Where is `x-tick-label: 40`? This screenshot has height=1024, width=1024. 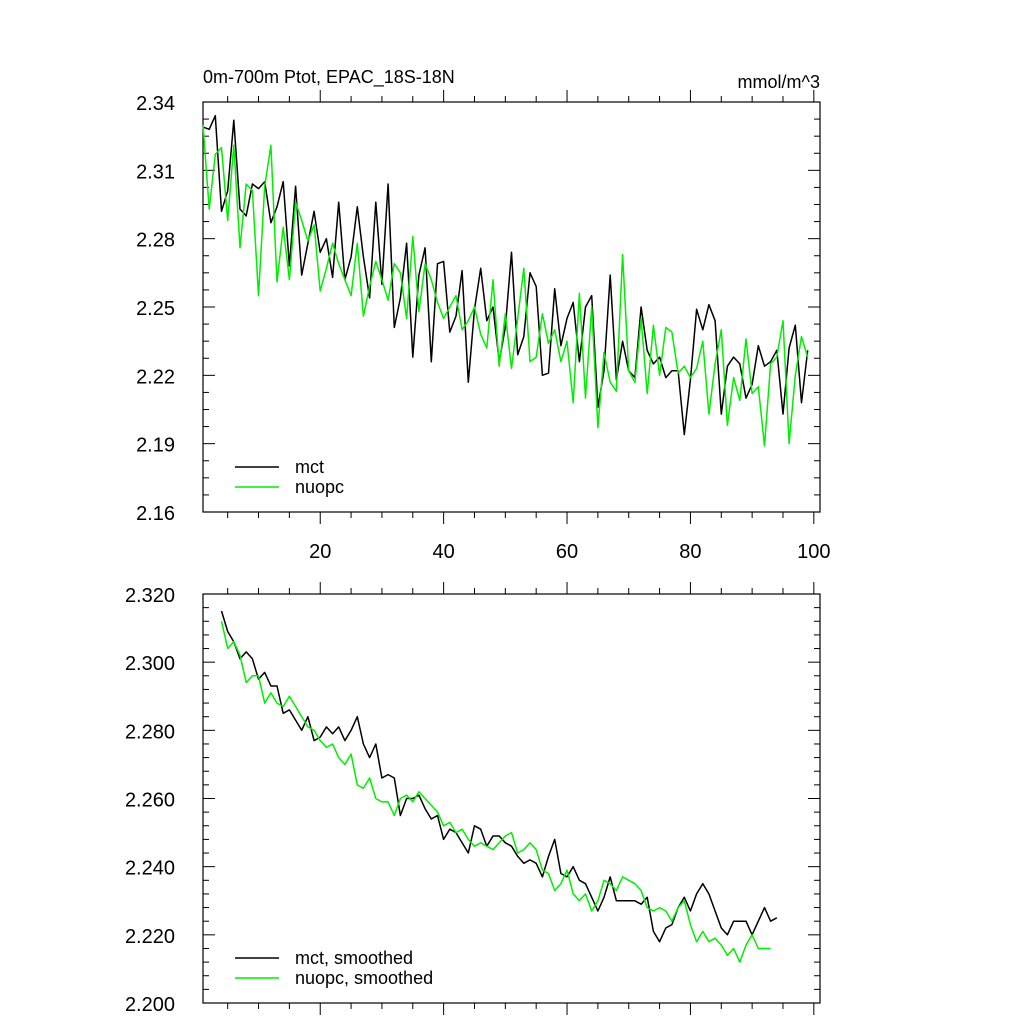
x-tick-label: 40 is located at coordinates (444, 552).